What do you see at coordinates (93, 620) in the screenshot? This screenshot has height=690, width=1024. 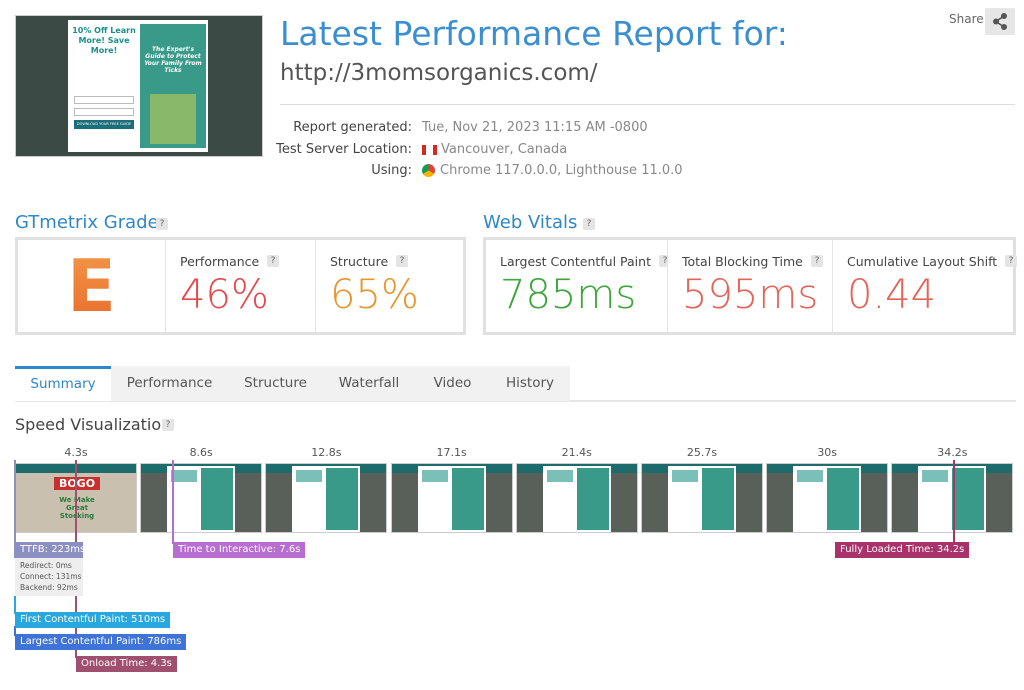 I see `fcp-marker: First Contentful Paint: 510ms` at bounding box center [93, 620].